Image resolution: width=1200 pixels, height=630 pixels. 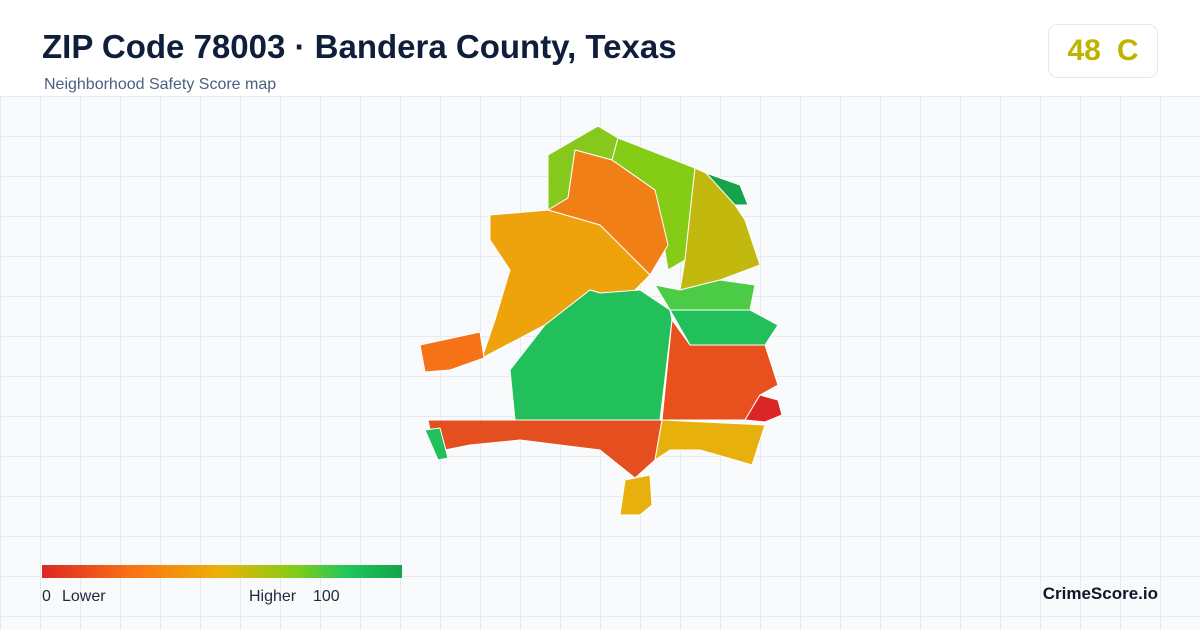 I want to click on score-badge: 48 C, so click(x=1103, y=51).